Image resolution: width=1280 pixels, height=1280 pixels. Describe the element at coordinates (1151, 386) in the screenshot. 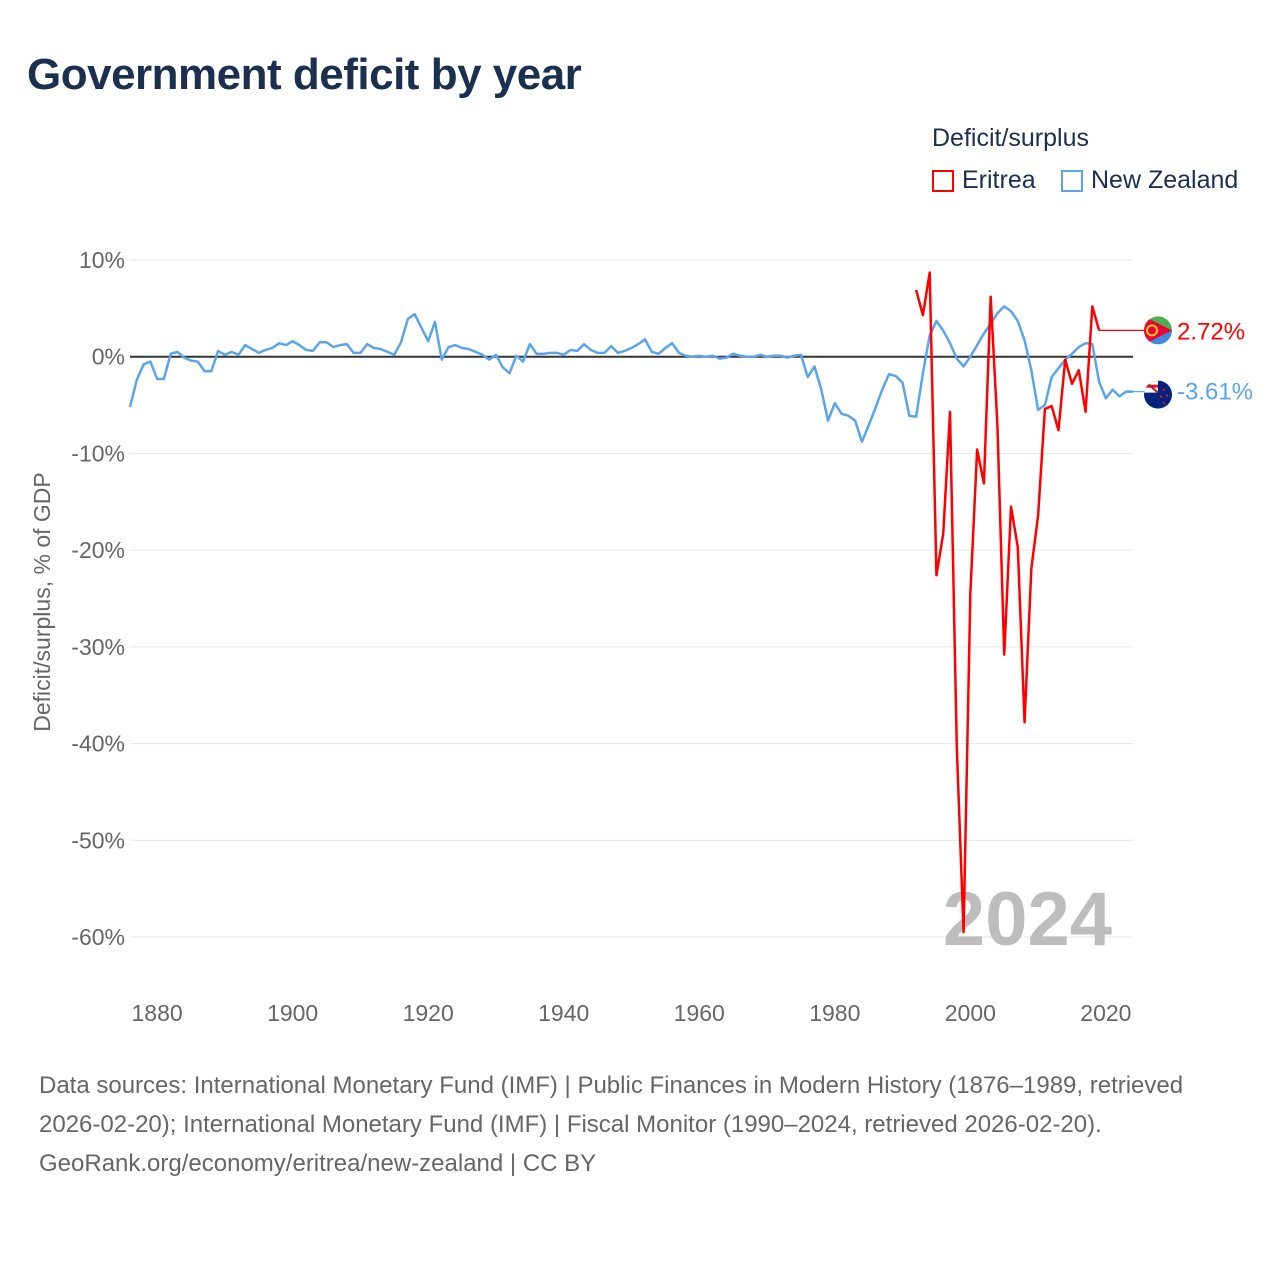

I see `flag-cross-h` at that location.